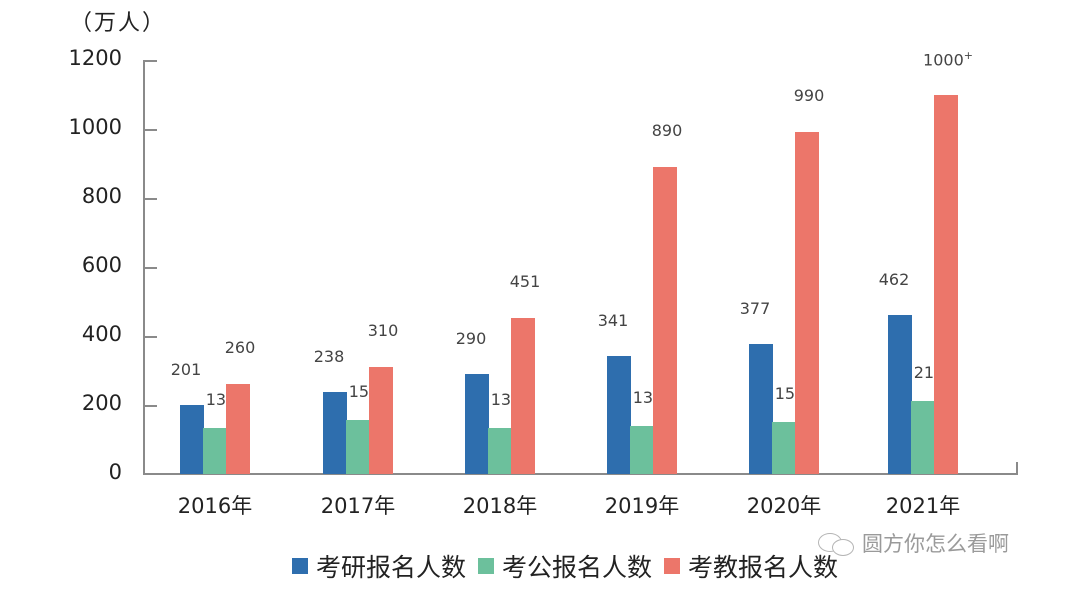 This screenshot has height=590, width=1080. I want to click on x-axis-line, so click(580, 474).